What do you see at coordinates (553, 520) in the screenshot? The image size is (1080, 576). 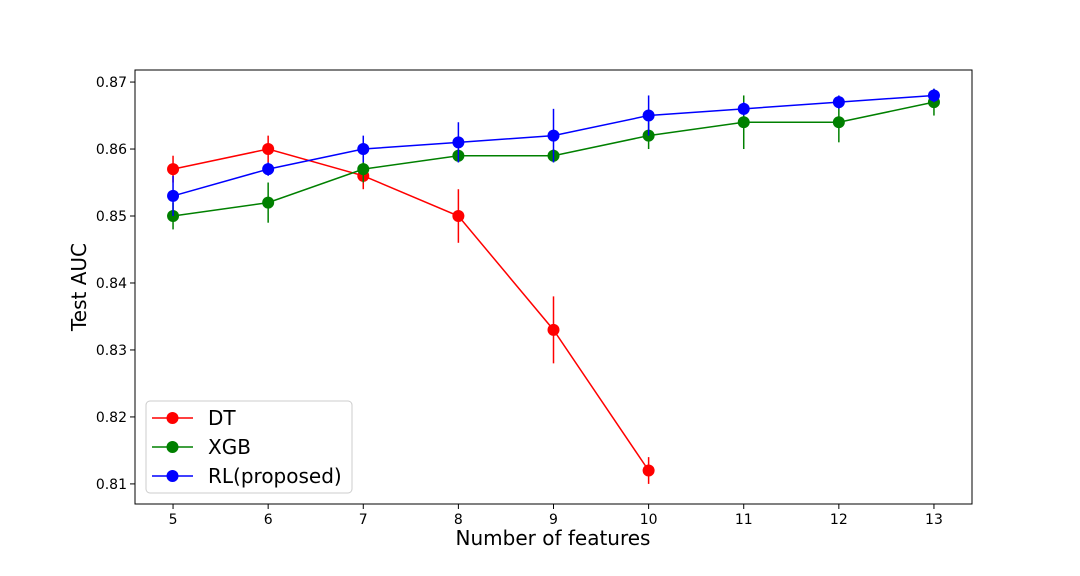 I see `x-tick-label: 9` at bounding box center [553, 520].